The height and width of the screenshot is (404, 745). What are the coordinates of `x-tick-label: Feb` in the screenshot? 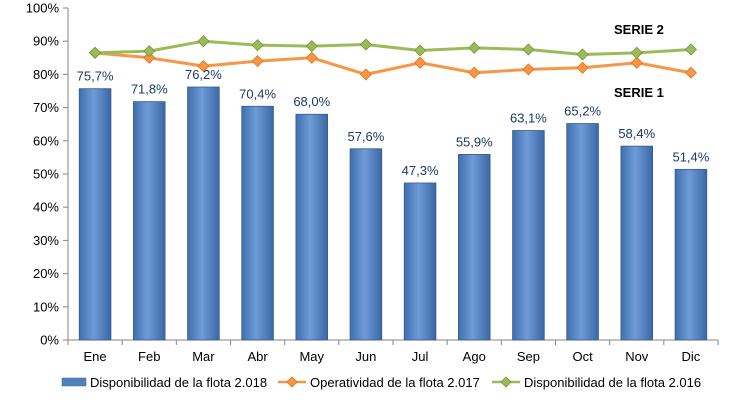 It's located at (149, 356).